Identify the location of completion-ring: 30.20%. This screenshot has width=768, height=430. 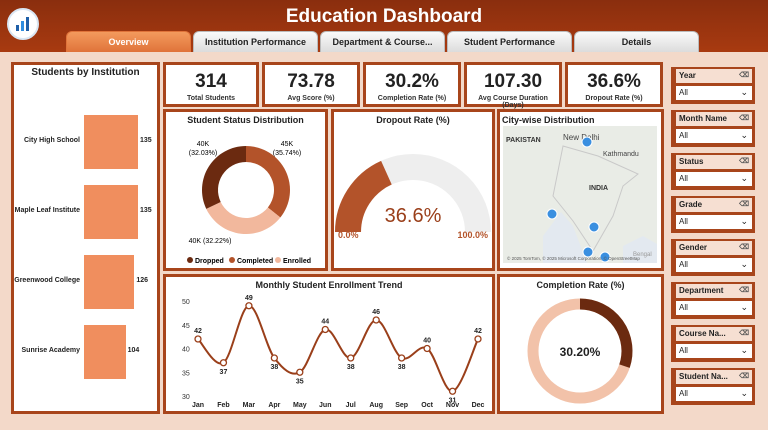
(580, 351).